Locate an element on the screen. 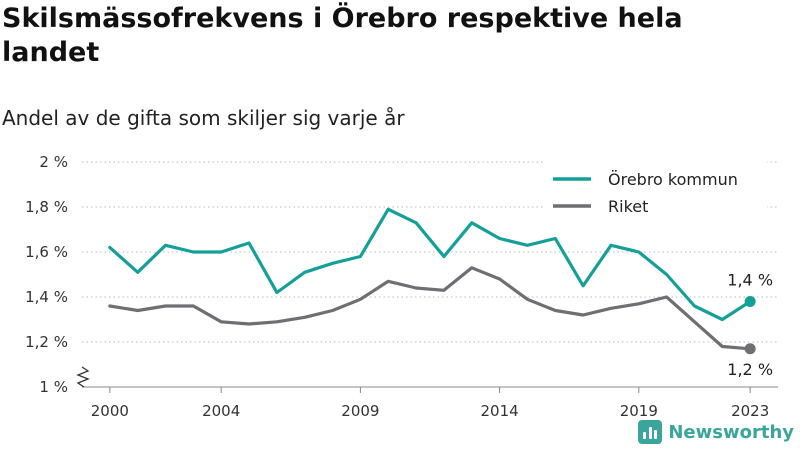  y-tick-label: 1,4 % is located at coordinates (46, 297).